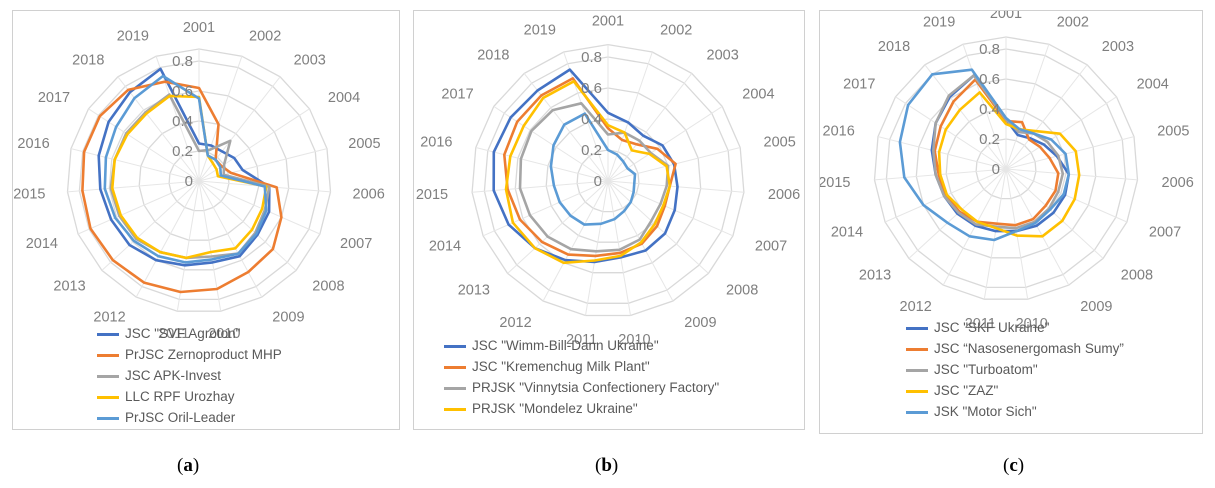  I want to click on spoke-2008, so click(658, 227).